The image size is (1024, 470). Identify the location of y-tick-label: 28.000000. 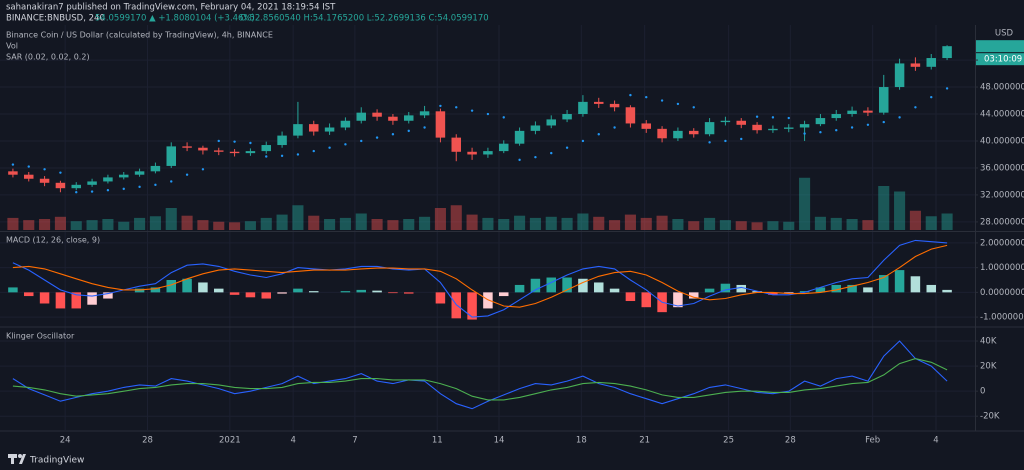
(1002, 222).